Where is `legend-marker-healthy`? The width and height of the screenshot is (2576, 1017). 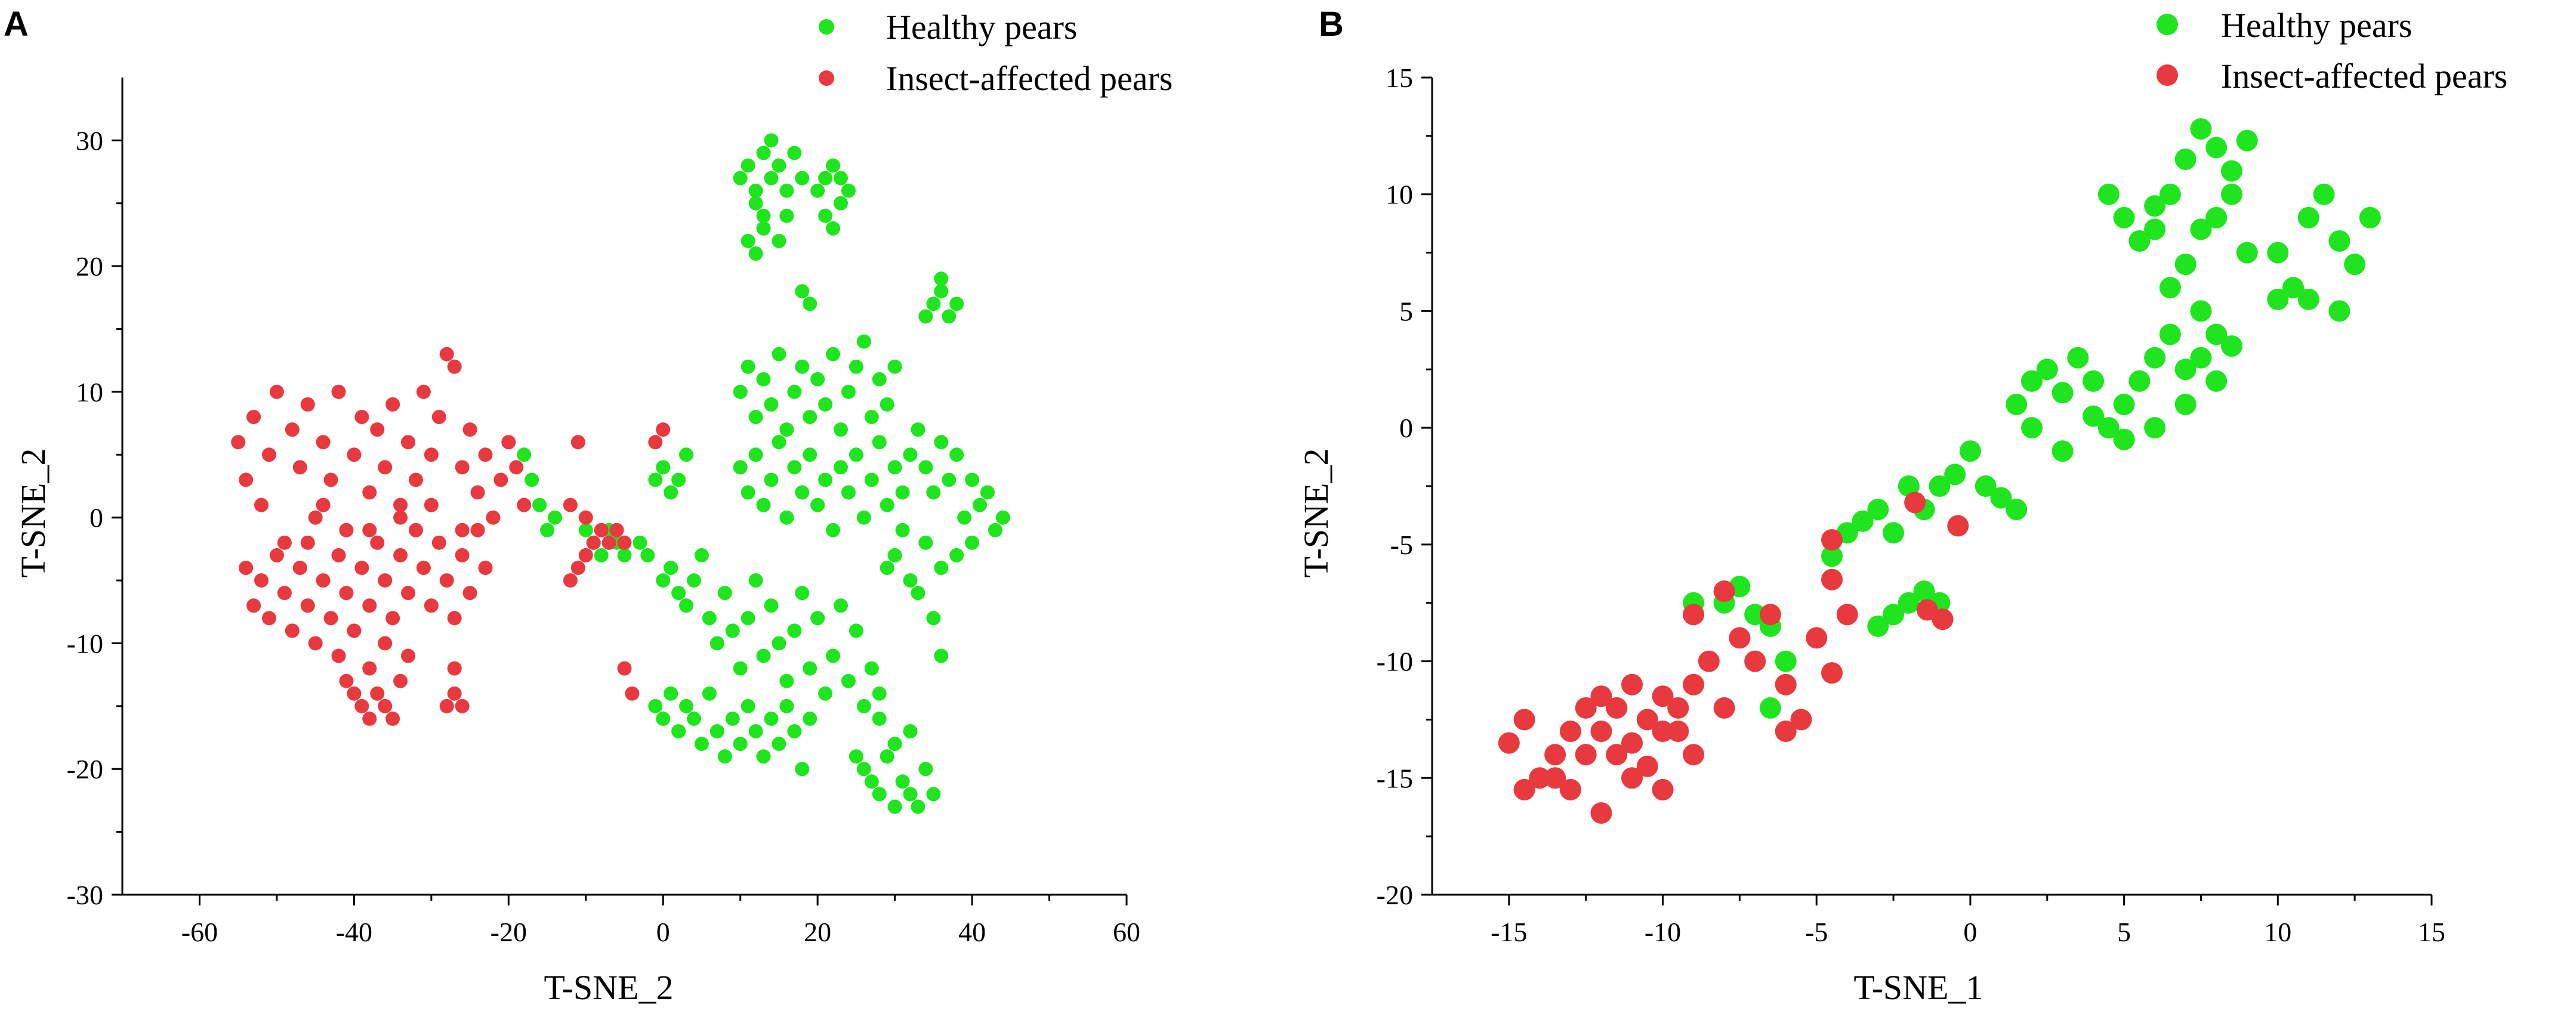
legend-marker-healthy is located at coordinates (827, 27).